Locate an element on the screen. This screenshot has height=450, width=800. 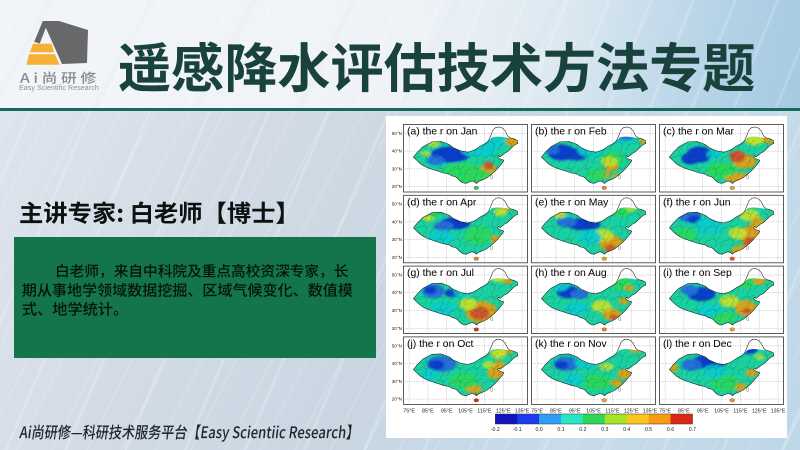
svg-text: 0.7 is located at coordinates (692, 430).